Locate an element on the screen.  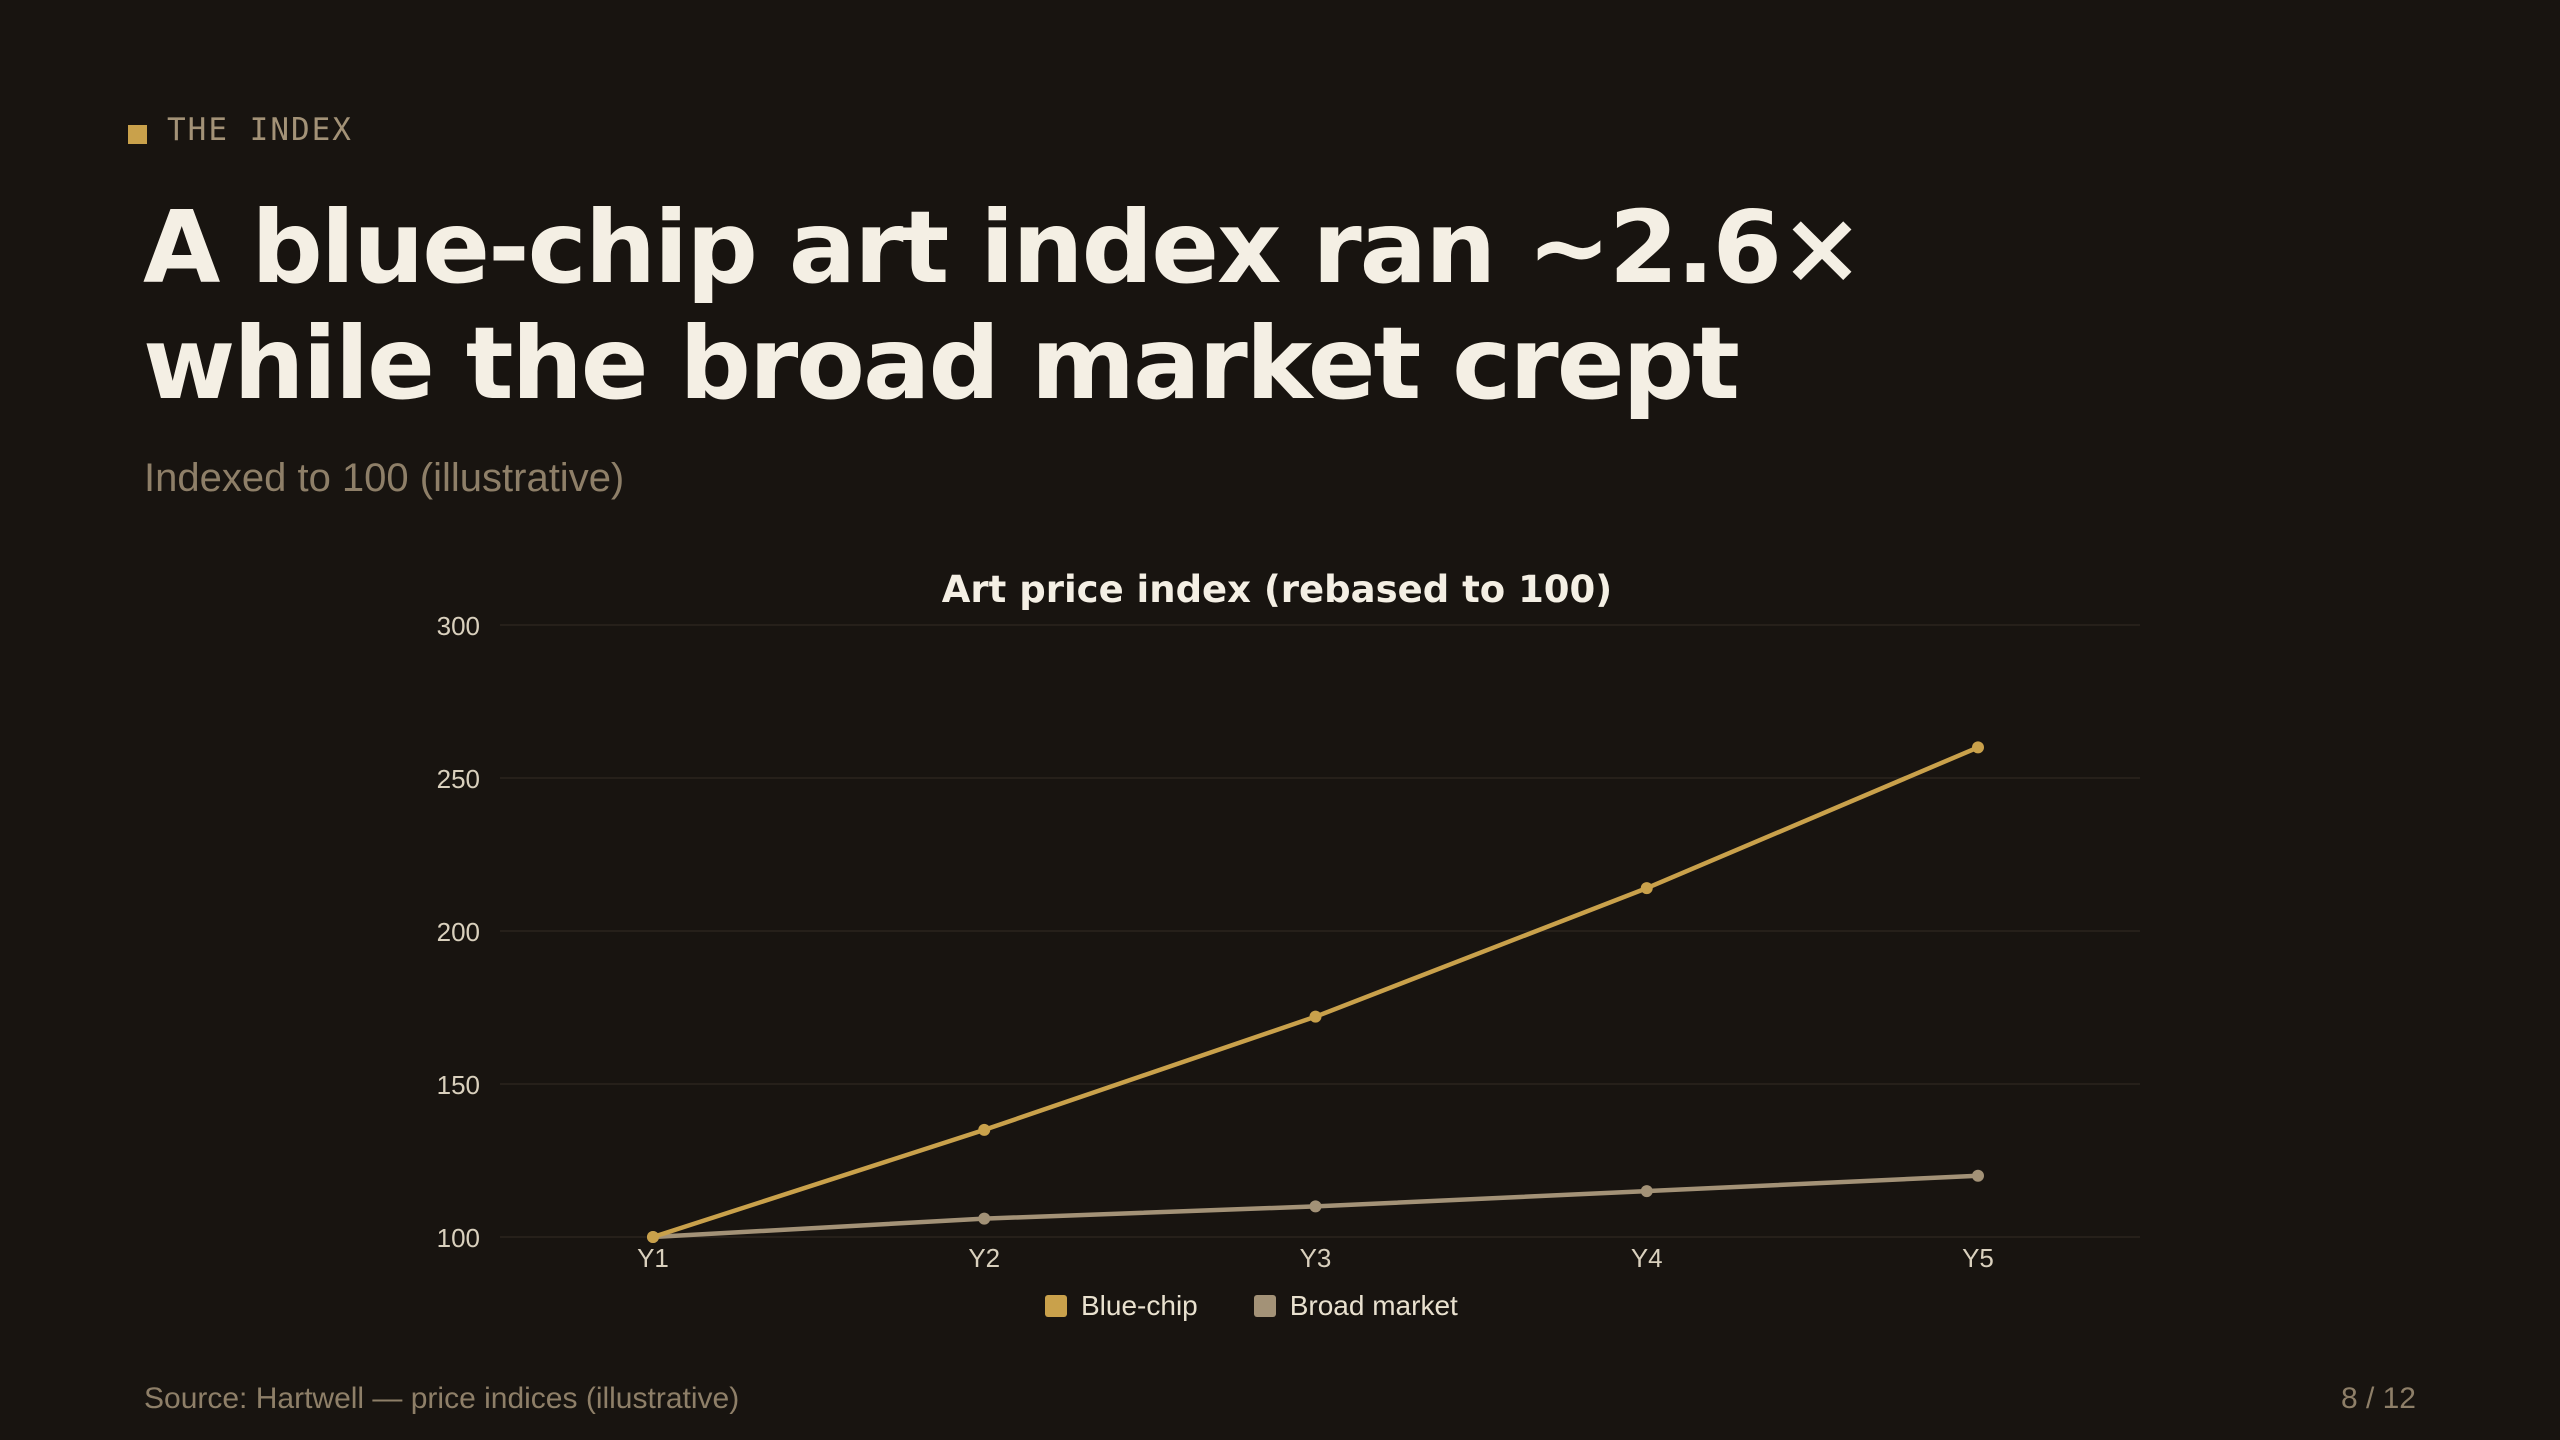
legend-item: Blue-chip is located at coordinates (1121, 1306).